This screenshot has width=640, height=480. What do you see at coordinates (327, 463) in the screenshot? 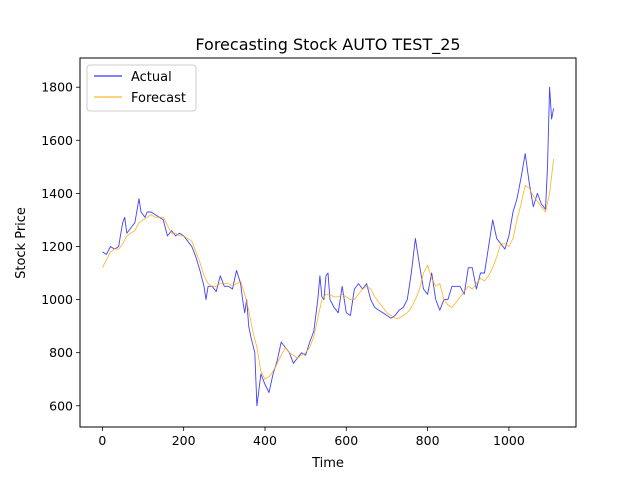
I see `x-axis-label: Time` at bounding box center [327, 463].